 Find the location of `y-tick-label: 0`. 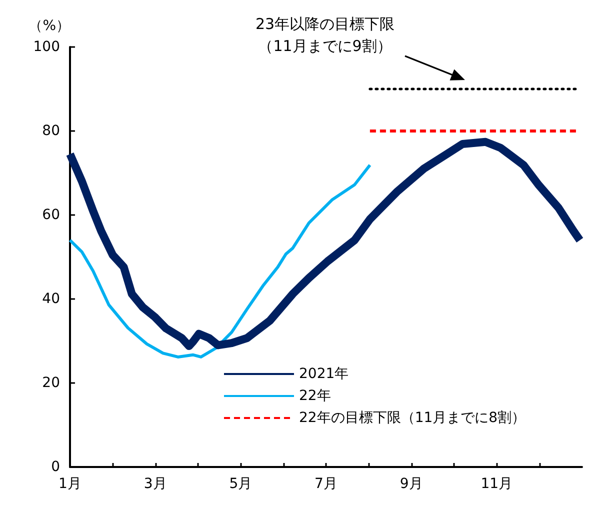

y-tick-label: 0 is located at coordinates (55, 467).